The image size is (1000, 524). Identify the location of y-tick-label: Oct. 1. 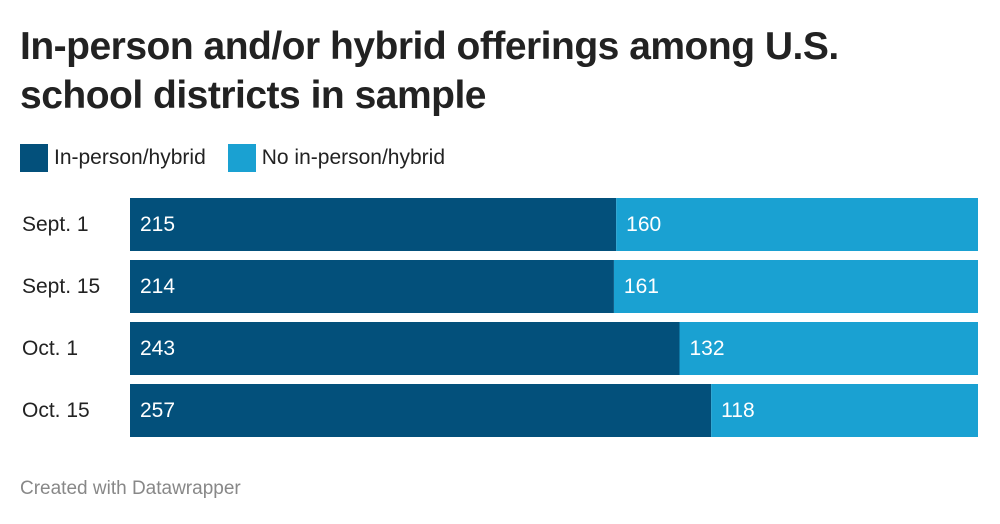
(50, 348).